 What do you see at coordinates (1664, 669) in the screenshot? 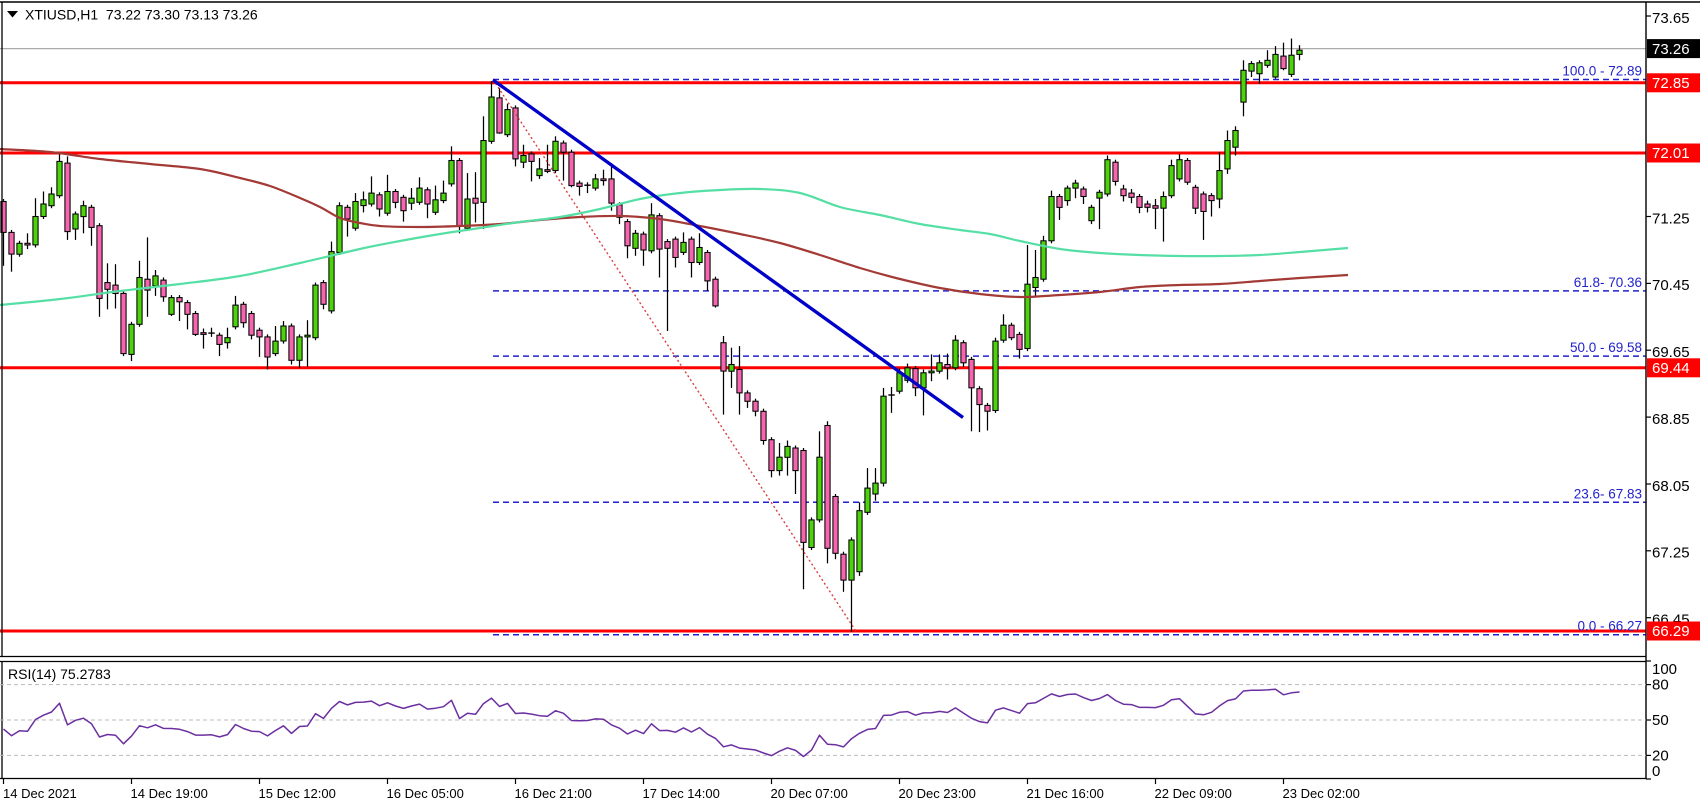
I see `svg-text: 100` at bounding box center [1664, 669].